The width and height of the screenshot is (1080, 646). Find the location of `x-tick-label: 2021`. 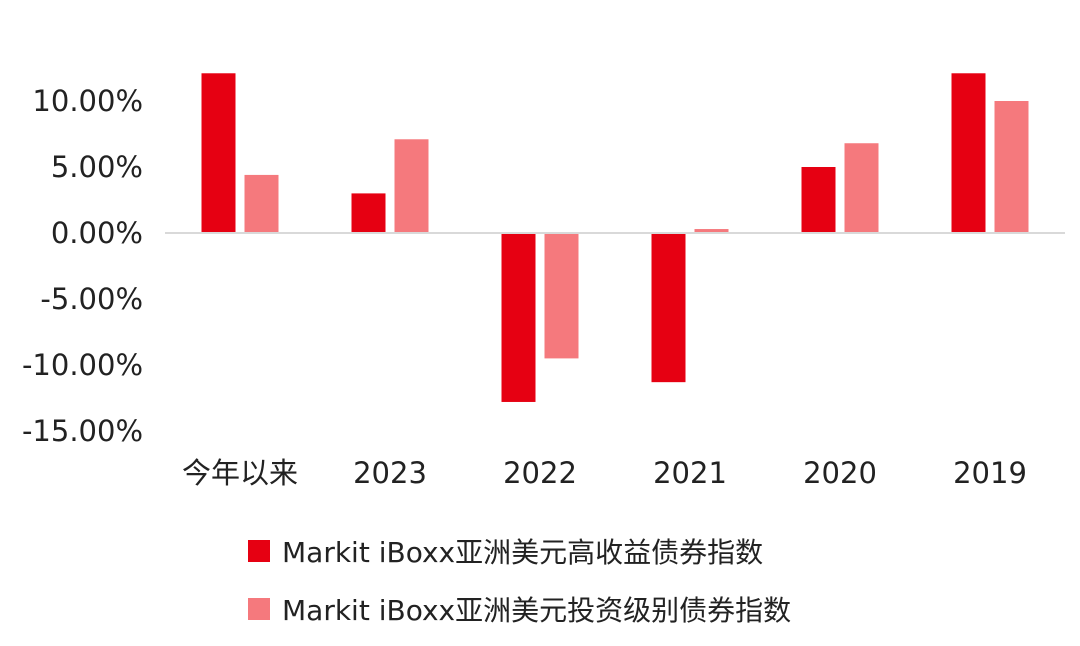

x-tick-label: 2021 is located at coordinates (690, 473).